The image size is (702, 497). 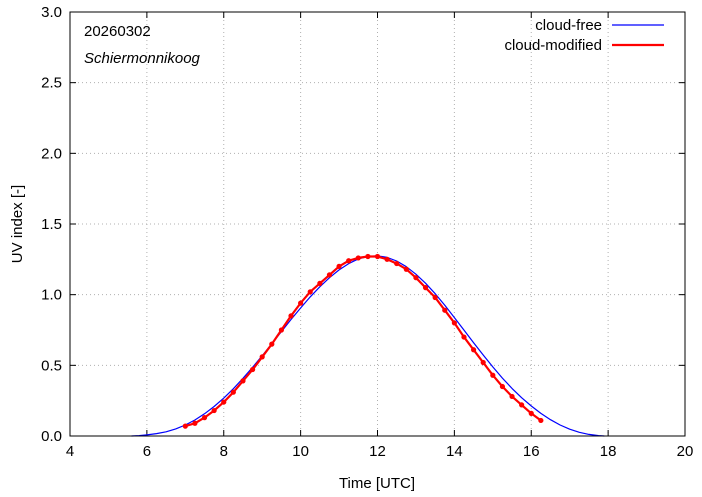 What do you see at coordinates (377, 451) in the screenshot?
I see `x-tick-label: 12` at bounding box center [377, 451].